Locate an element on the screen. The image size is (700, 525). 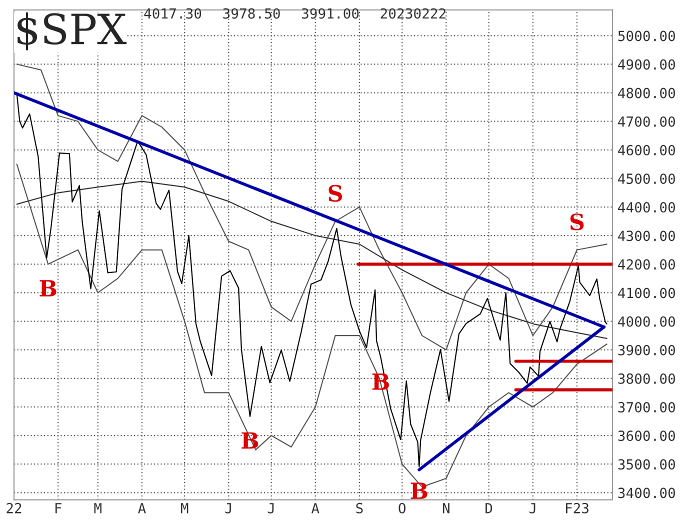
x-tick-label: F is located at coordinates (58, 508).